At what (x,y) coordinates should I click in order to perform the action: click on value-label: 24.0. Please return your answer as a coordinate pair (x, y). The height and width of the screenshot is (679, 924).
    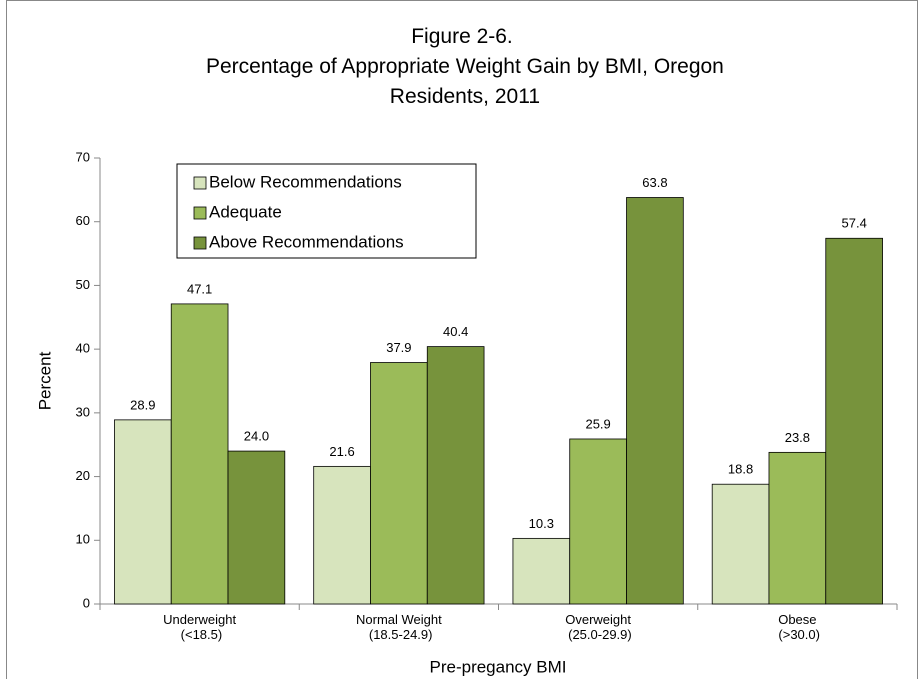
    Looking at the image, I should click on (256, 436).